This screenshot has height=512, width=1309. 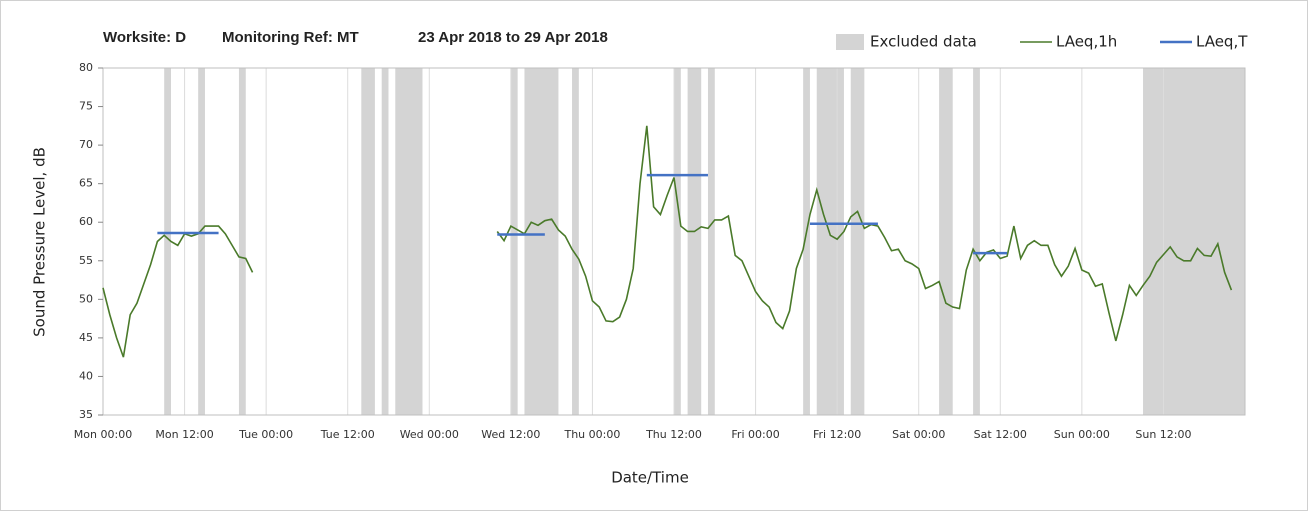 What do you see at coordinates (40, 242) in the screenshot?
I see `y-axis-label: Sound Pressure Level, dB` at bounding box center [40, 242].